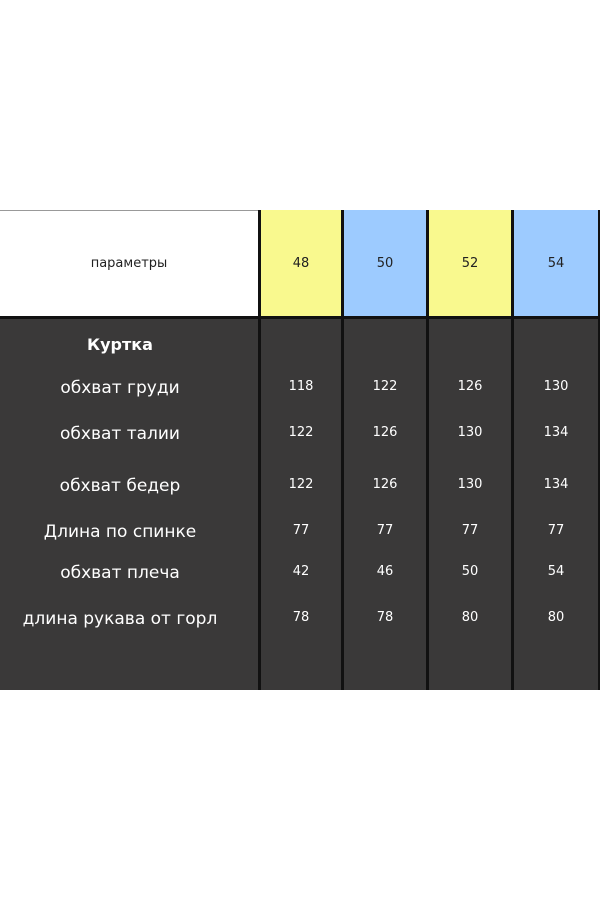 The width and height of the screenshot is (600, 900). What do you see at coordinates (301, 263) in the screenshot?
I see `size-header: 48` at bounding box center [301, 263].